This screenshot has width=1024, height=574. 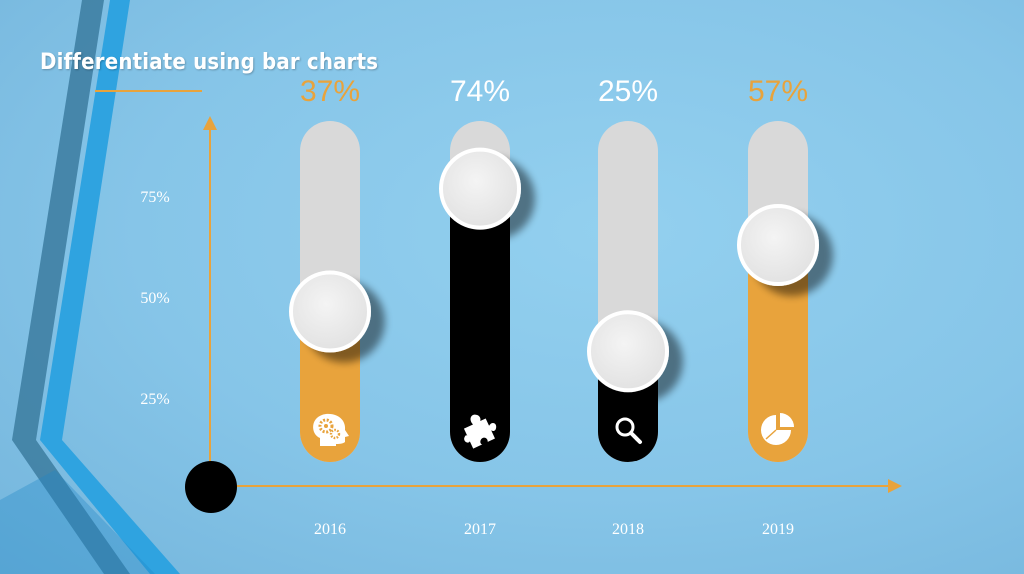 I want to click on category-label: 2017, so click(x=480, y=529).